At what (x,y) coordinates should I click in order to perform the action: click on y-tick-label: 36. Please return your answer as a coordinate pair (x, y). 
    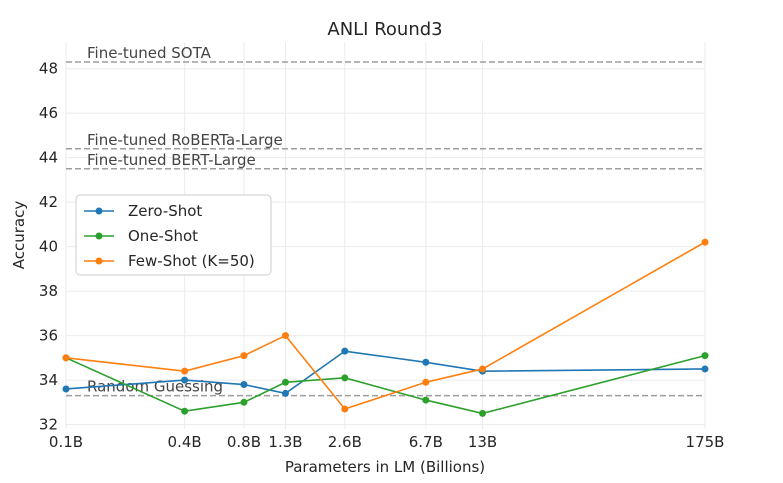
    Looking at the image, I should click on (48, 336).